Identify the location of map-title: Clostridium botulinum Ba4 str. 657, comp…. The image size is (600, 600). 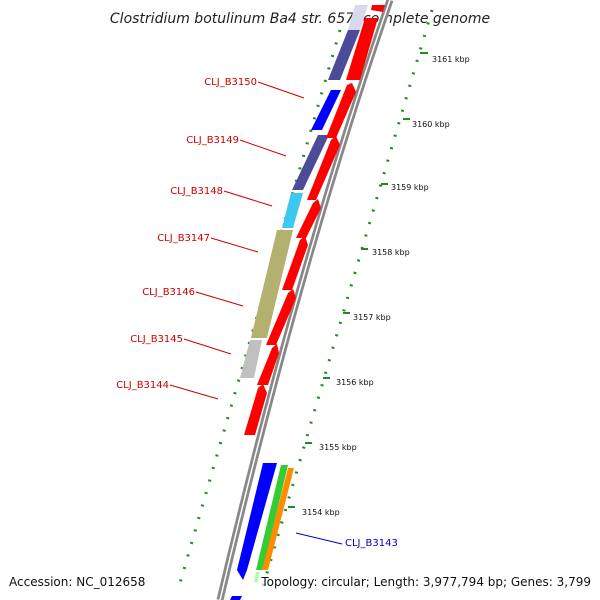
(300, 19).